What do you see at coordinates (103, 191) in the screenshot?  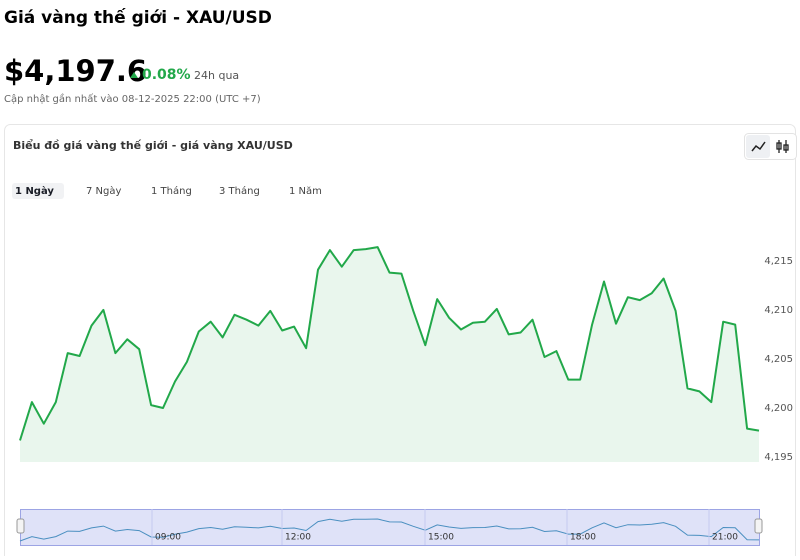 I see `range-tab: 7 Ngày` at bounding box center [103, 191].